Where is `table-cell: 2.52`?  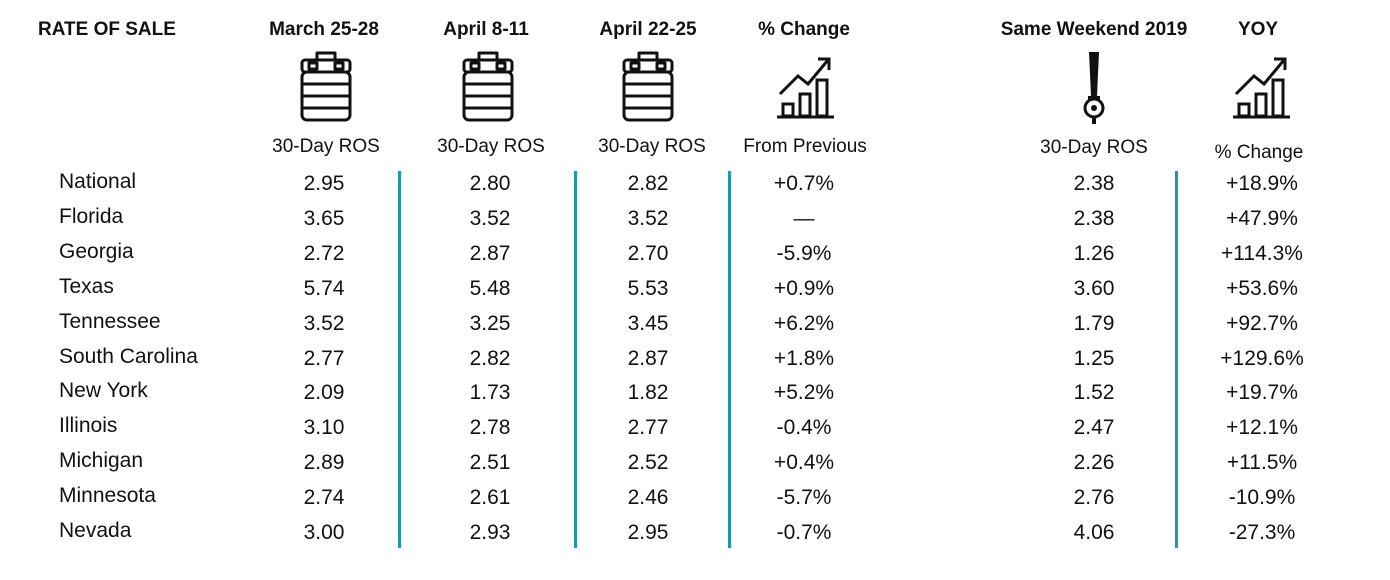
table-cell: 2.52 is located at coordinates (648, 462).